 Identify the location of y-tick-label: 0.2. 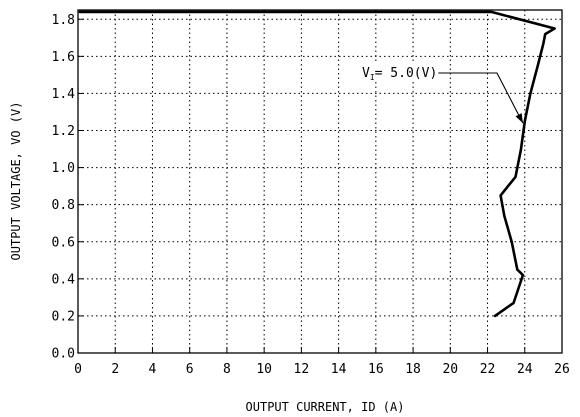
(63, 316).